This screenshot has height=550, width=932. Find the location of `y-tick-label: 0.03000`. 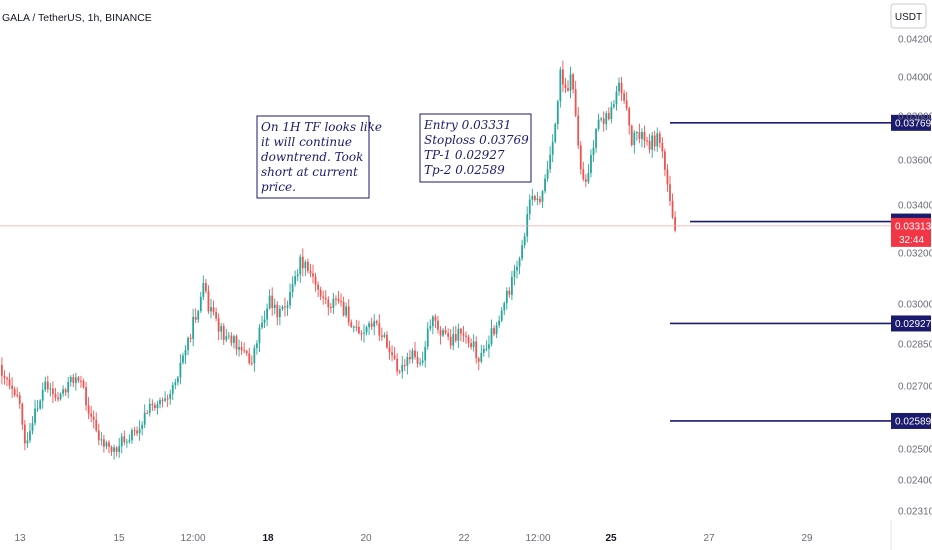

y-tick-label: 0.03000 is located at coordinates (915, 305).